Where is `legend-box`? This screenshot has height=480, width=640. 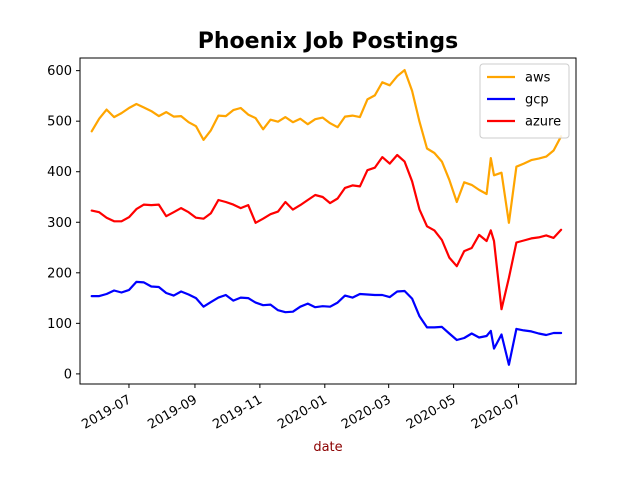
legend-box is located at coordinates (524, 101).